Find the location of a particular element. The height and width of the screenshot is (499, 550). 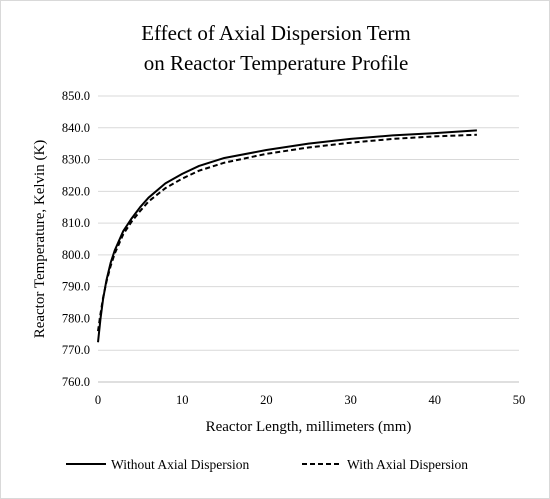

x-tick-label: 10 is located at coordinates (182, 400).